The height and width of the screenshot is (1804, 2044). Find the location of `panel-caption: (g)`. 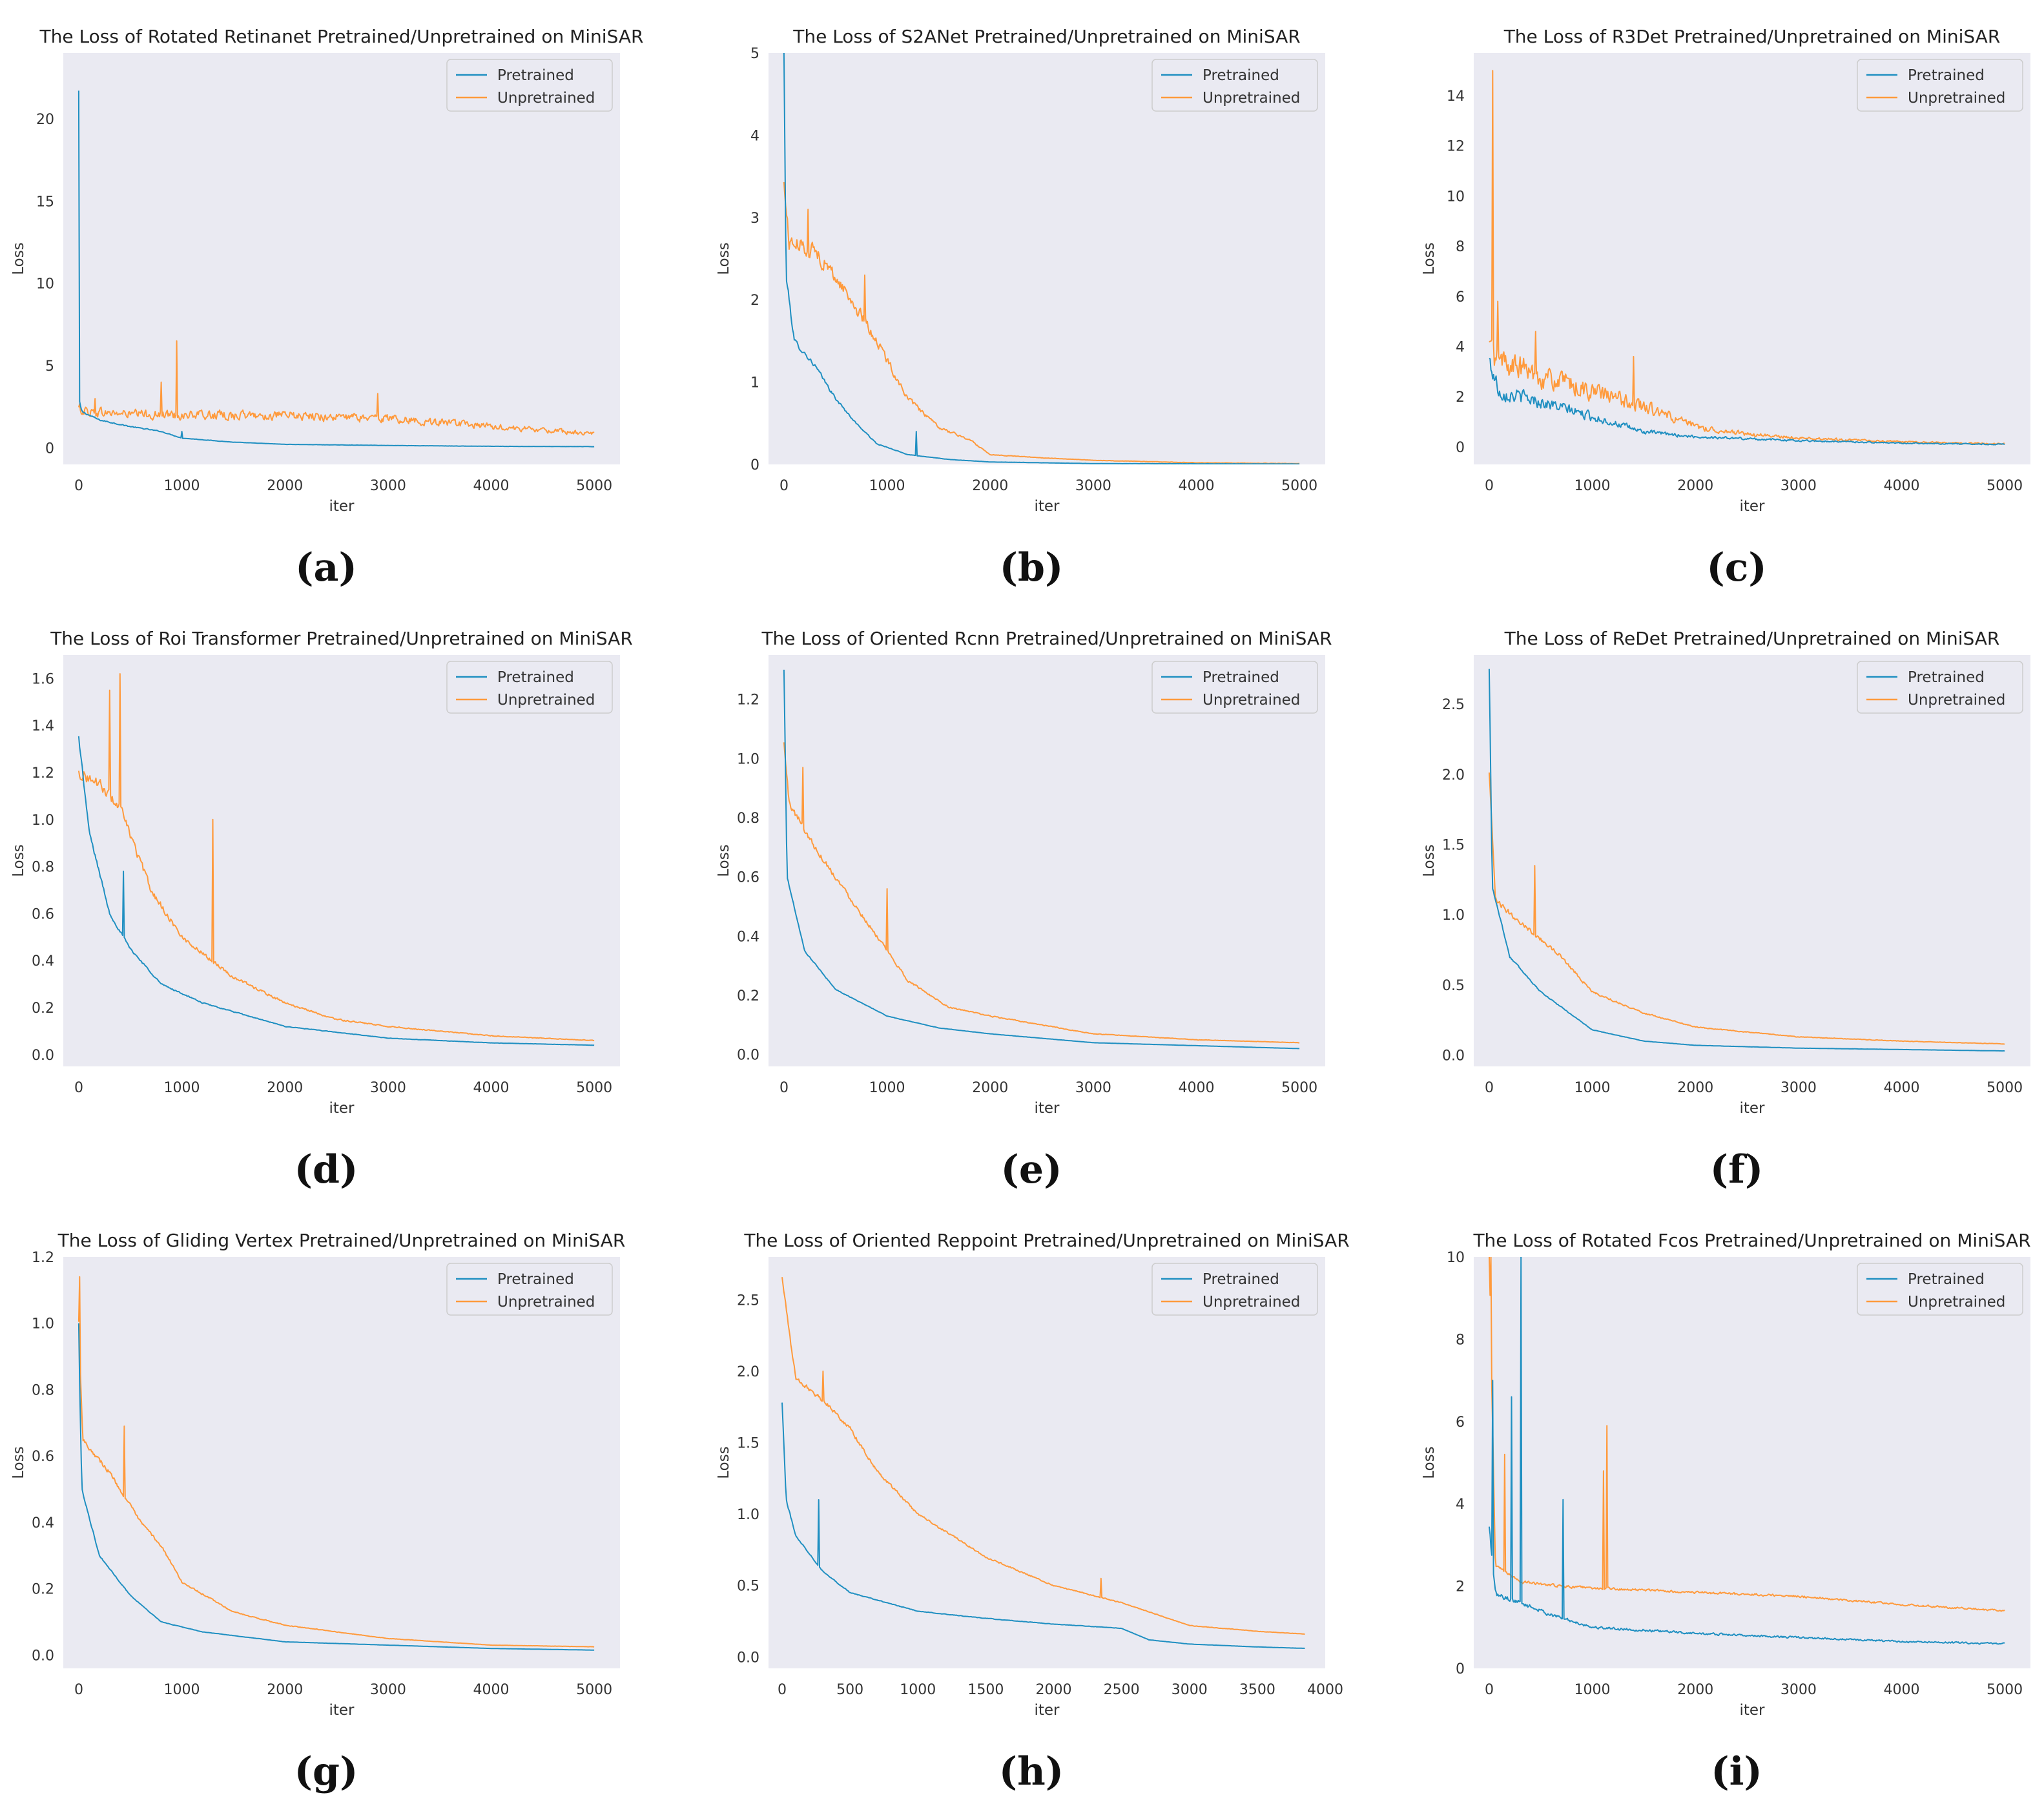

panel-caption: (g) is located at coordinates (326, 1772).